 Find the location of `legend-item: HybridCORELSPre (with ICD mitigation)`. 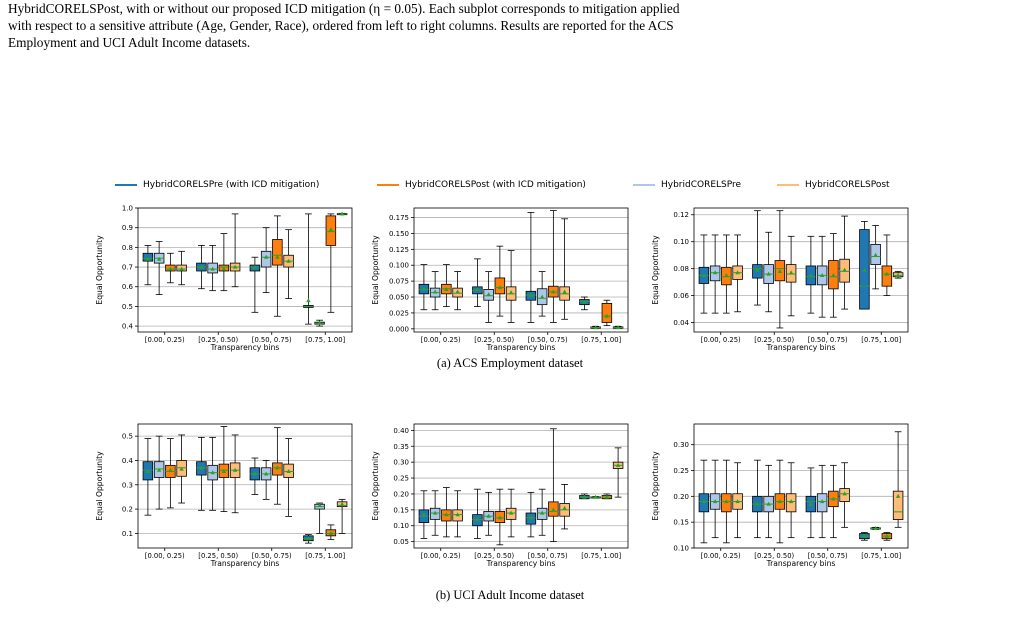

legend-item: HybridCORELSPre (with ICD mitigation) is located at coordinates (217, 185).